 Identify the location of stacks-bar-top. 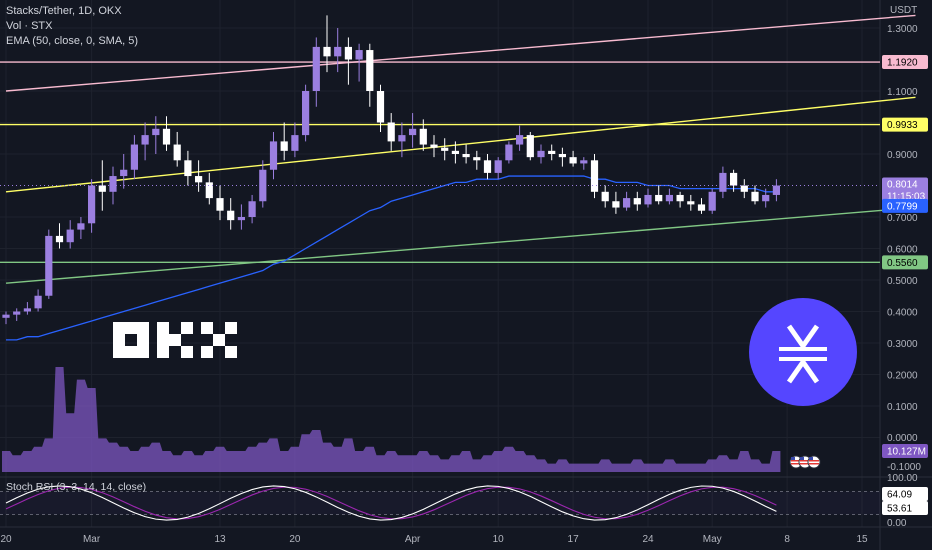
(803, 349).